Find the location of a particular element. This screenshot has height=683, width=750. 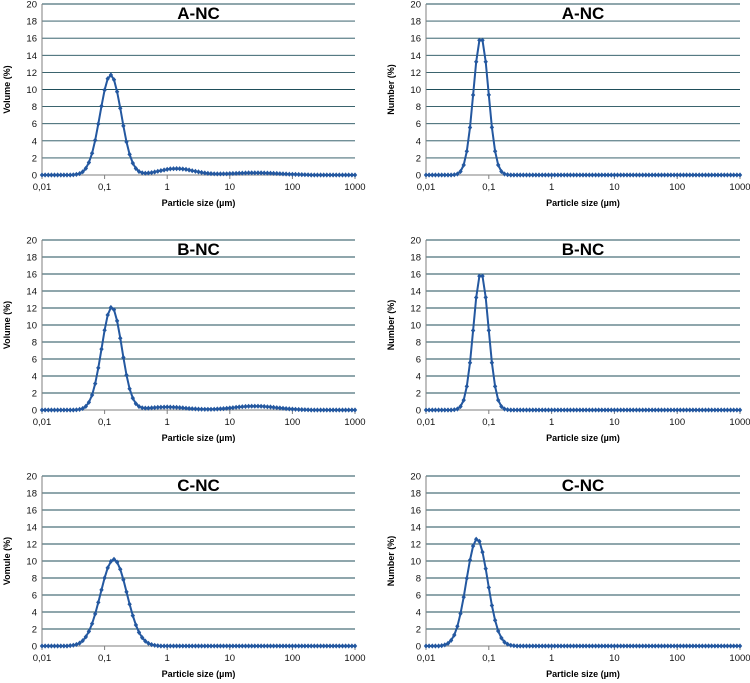

y-axis-label: Vomule (%) is located at coordinates (7, 561).